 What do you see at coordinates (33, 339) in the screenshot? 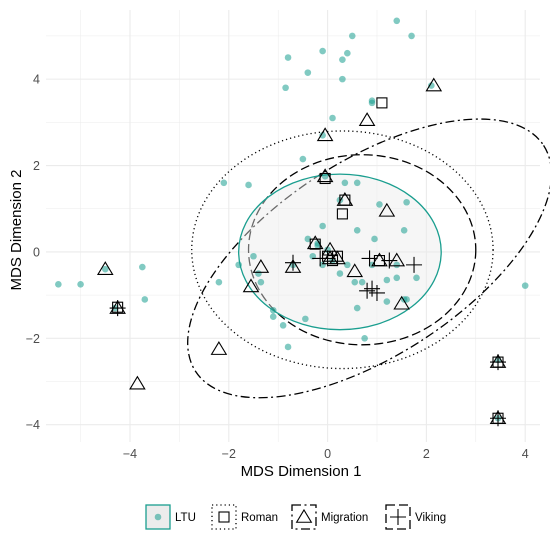
I see `y-tick-label: −2` at bounding box center [33, 339].